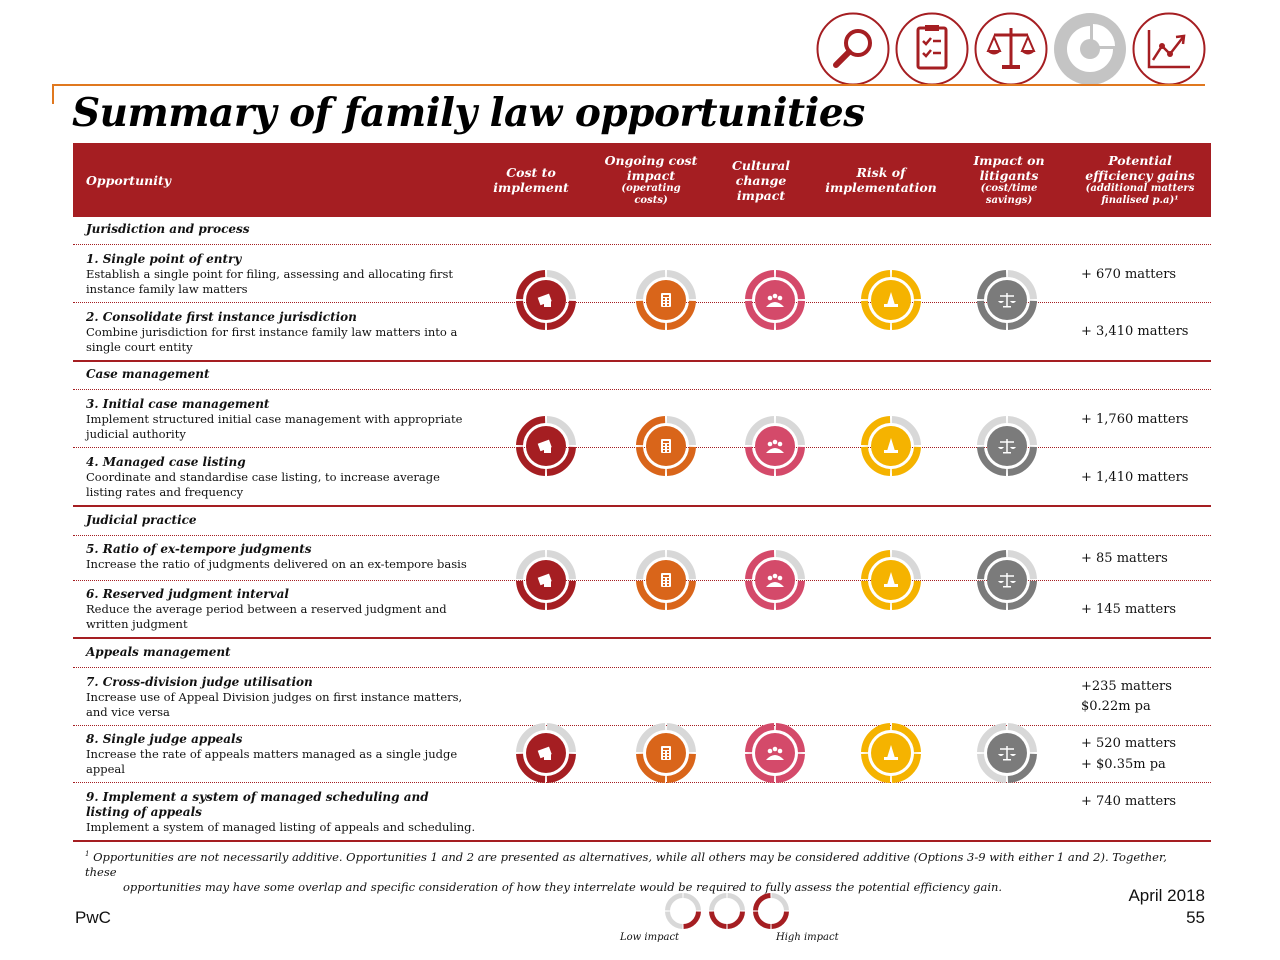 The width and height of the screenshot is (1280, 960). Describe the element at coordinates (199, 682) in the screenshot. I see `opportunity-title: 7. Cross-division judge utilisation` at that location.